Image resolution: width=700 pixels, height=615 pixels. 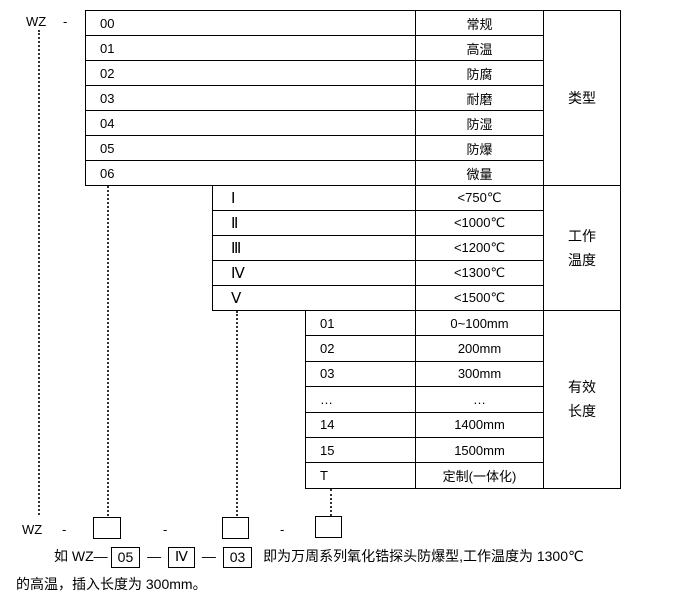 I want to click on value-cell: 耐磨, so click(x=479, y=98).